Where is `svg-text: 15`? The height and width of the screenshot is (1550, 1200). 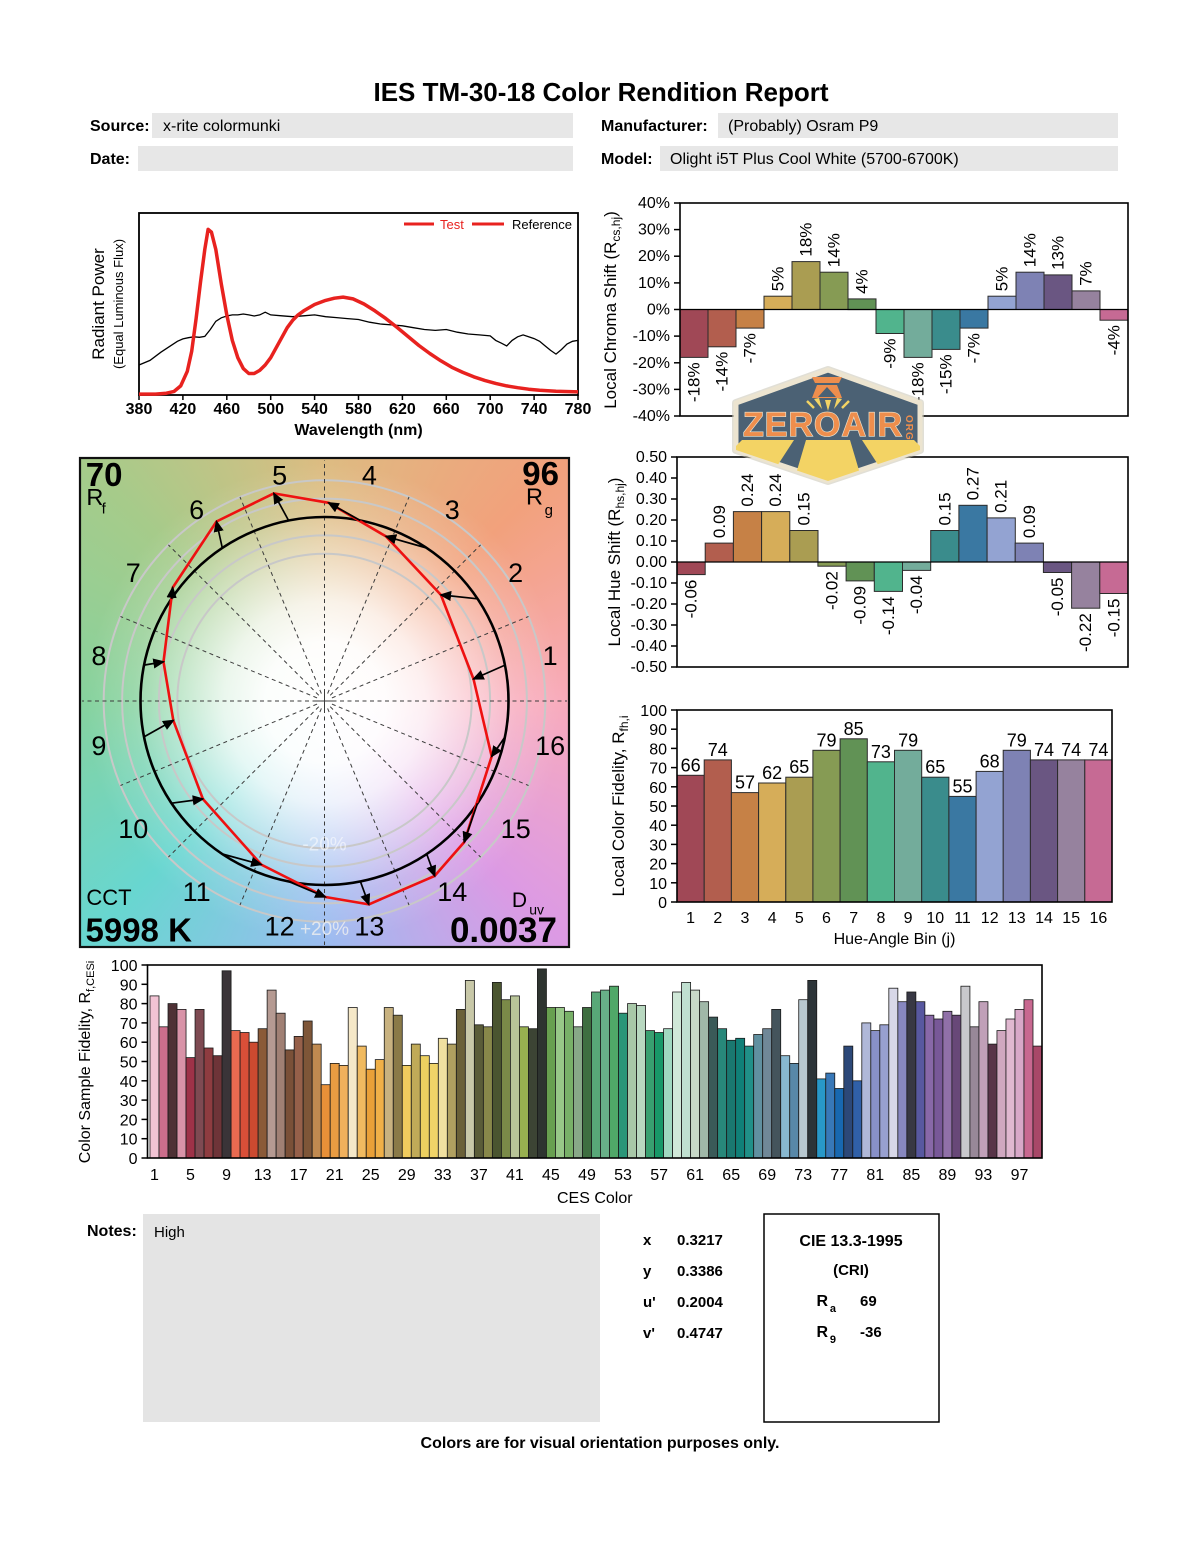 svg-text: 15 is located at coordinates (1071, 918).